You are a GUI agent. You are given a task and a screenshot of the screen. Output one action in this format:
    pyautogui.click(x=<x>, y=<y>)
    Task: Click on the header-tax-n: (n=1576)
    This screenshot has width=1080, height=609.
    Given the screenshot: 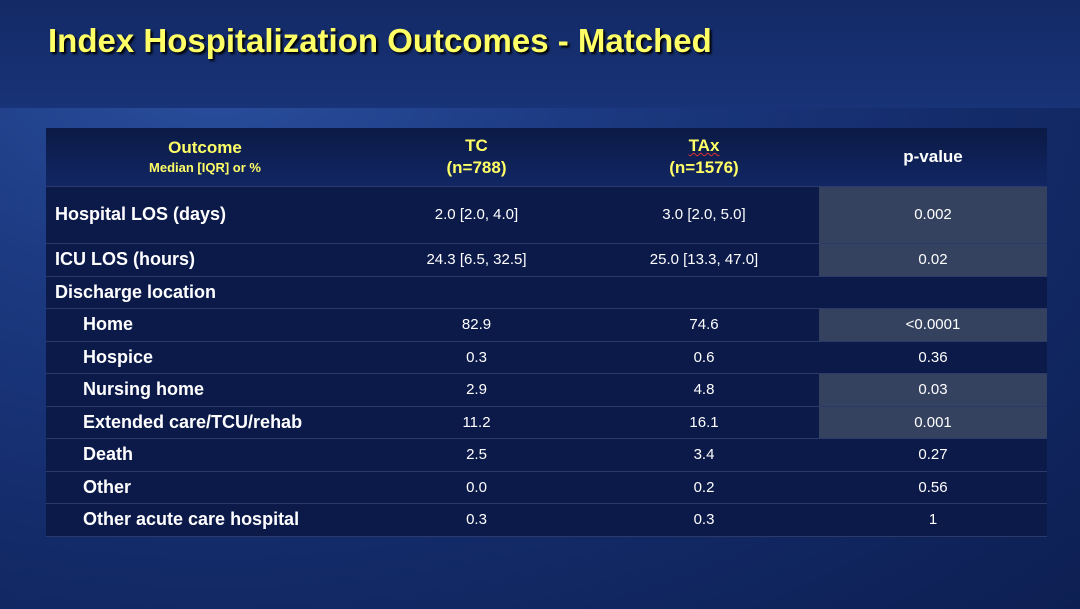 What is the action you would take?
    pyautogui.click(x=704, y=167)
    